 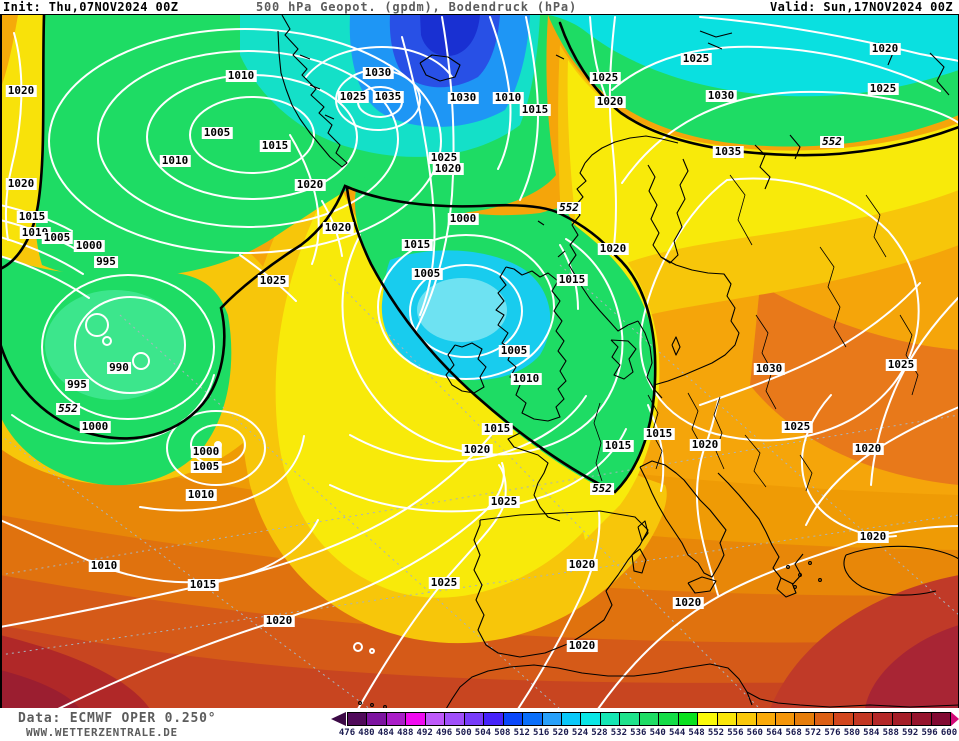 What do you see at coordinates (638, 733) in the screenshot?
I see `colorbar-tick: 536` at bounding box center [638, 733].